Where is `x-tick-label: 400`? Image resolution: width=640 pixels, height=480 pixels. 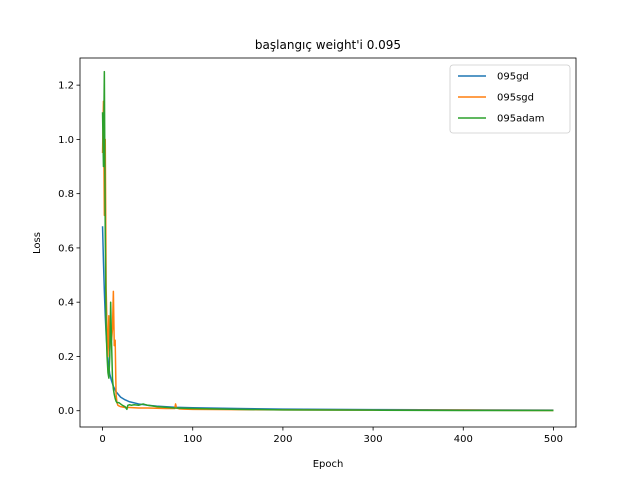
x-tick-label: 400 is located at coordinates (463, 439).